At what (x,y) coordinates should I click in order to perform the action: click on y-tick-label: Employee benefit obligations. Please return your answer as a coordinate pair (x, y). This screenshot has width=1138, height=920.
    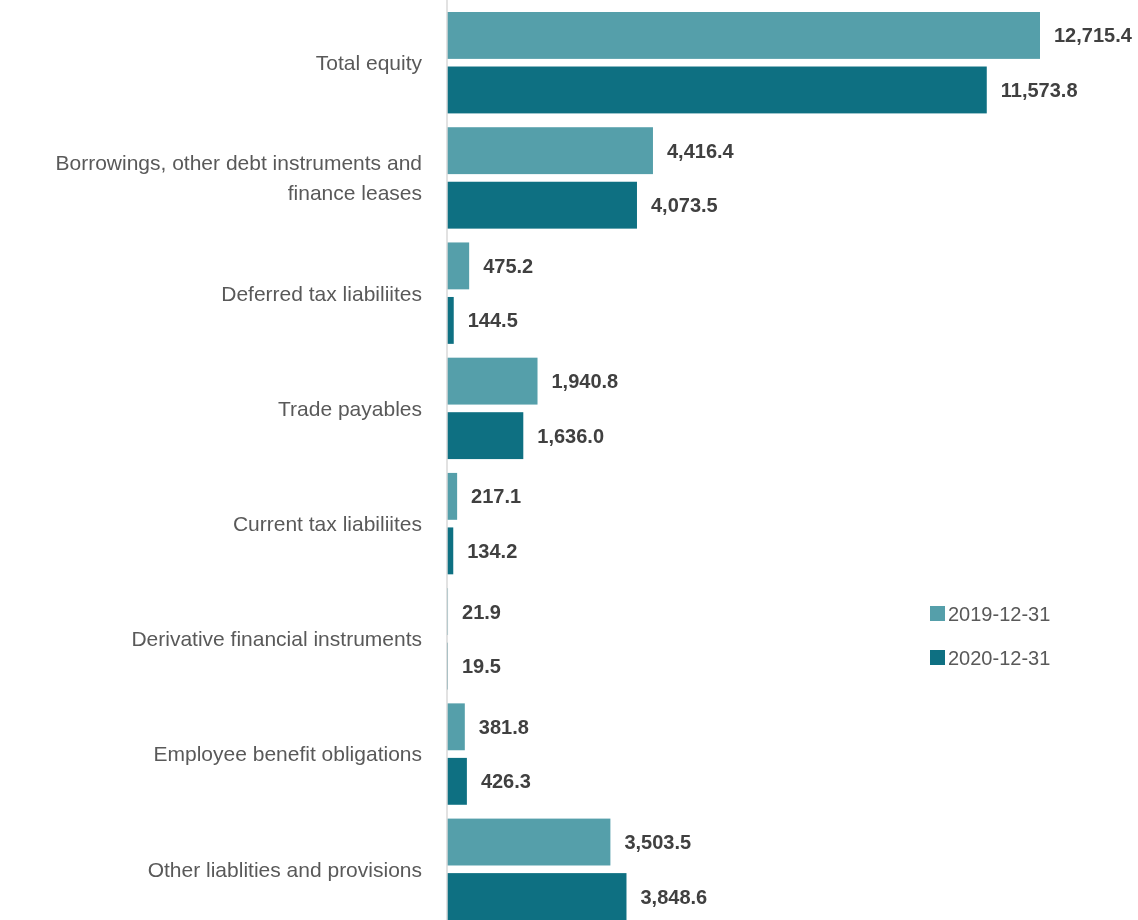
    Looking at the image, I should click on (287, 754).